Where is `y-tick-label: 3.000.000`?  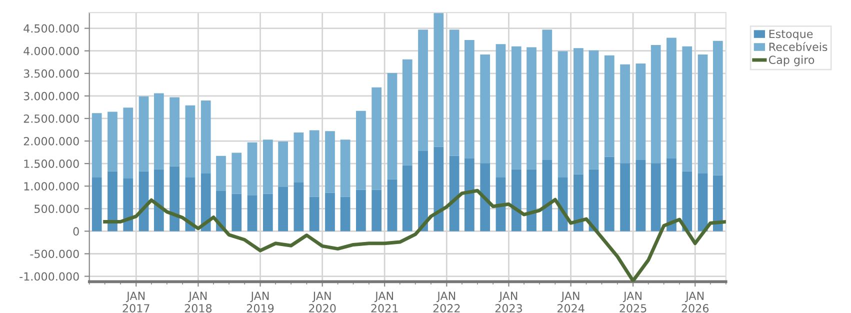 y-tick-label: 3.000.000 is located at coordinates (51, 96).